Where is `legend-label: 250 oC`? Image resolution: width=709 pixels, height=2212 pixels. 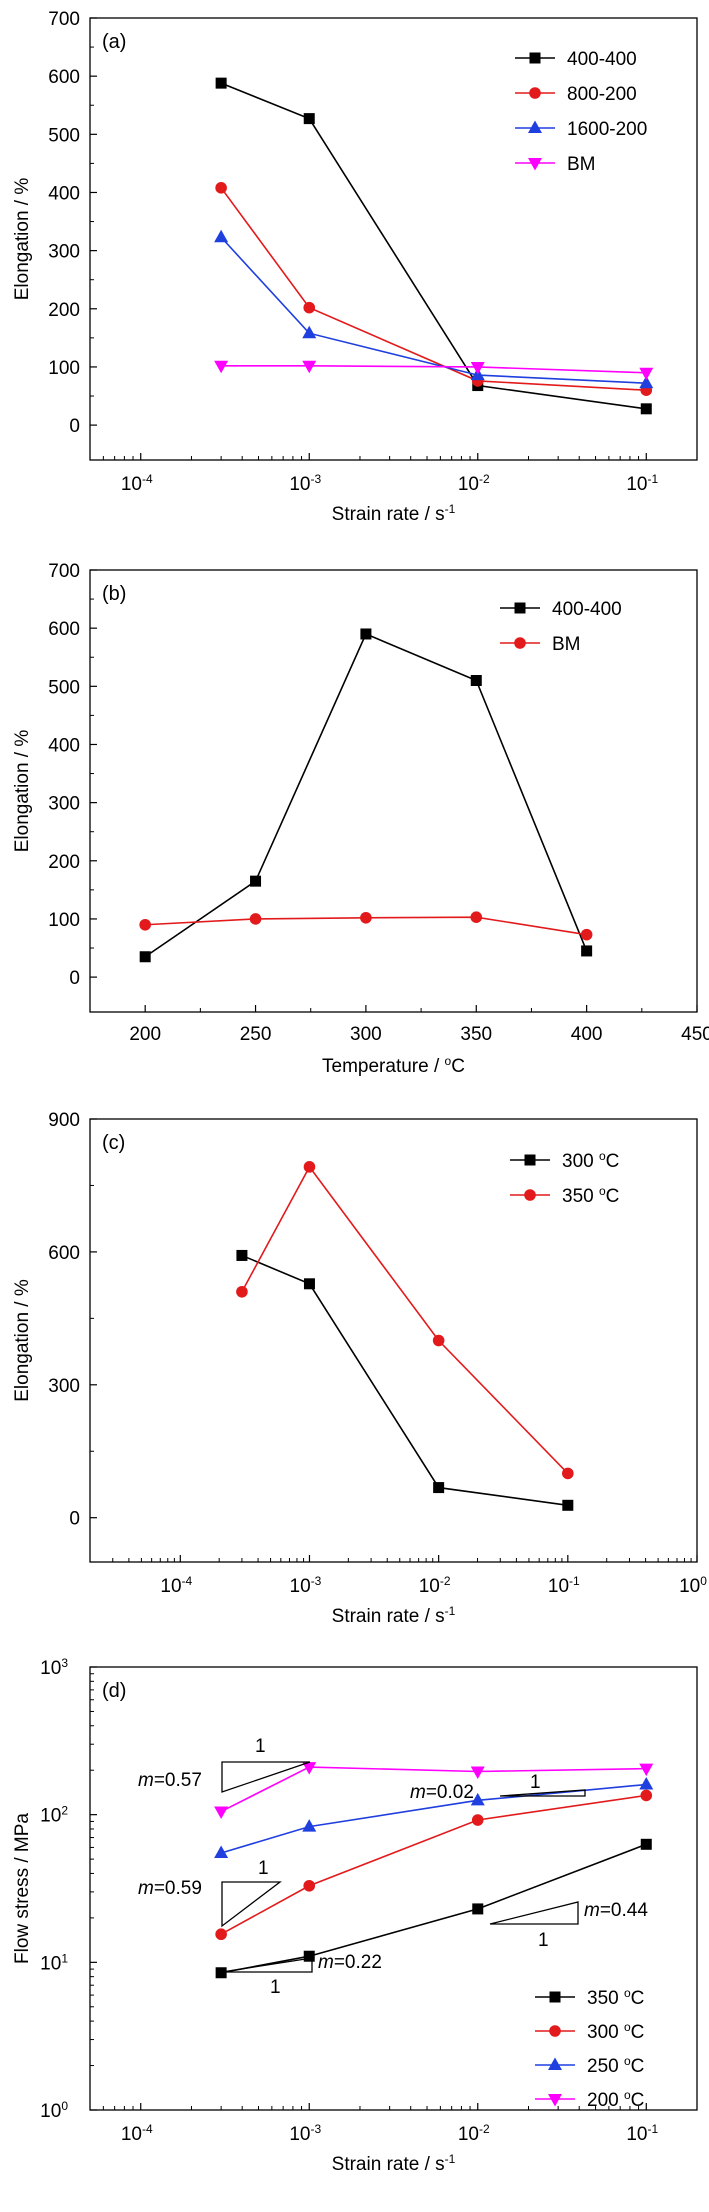 legend-label: 250 oC is located at coordinates (615, 2065).